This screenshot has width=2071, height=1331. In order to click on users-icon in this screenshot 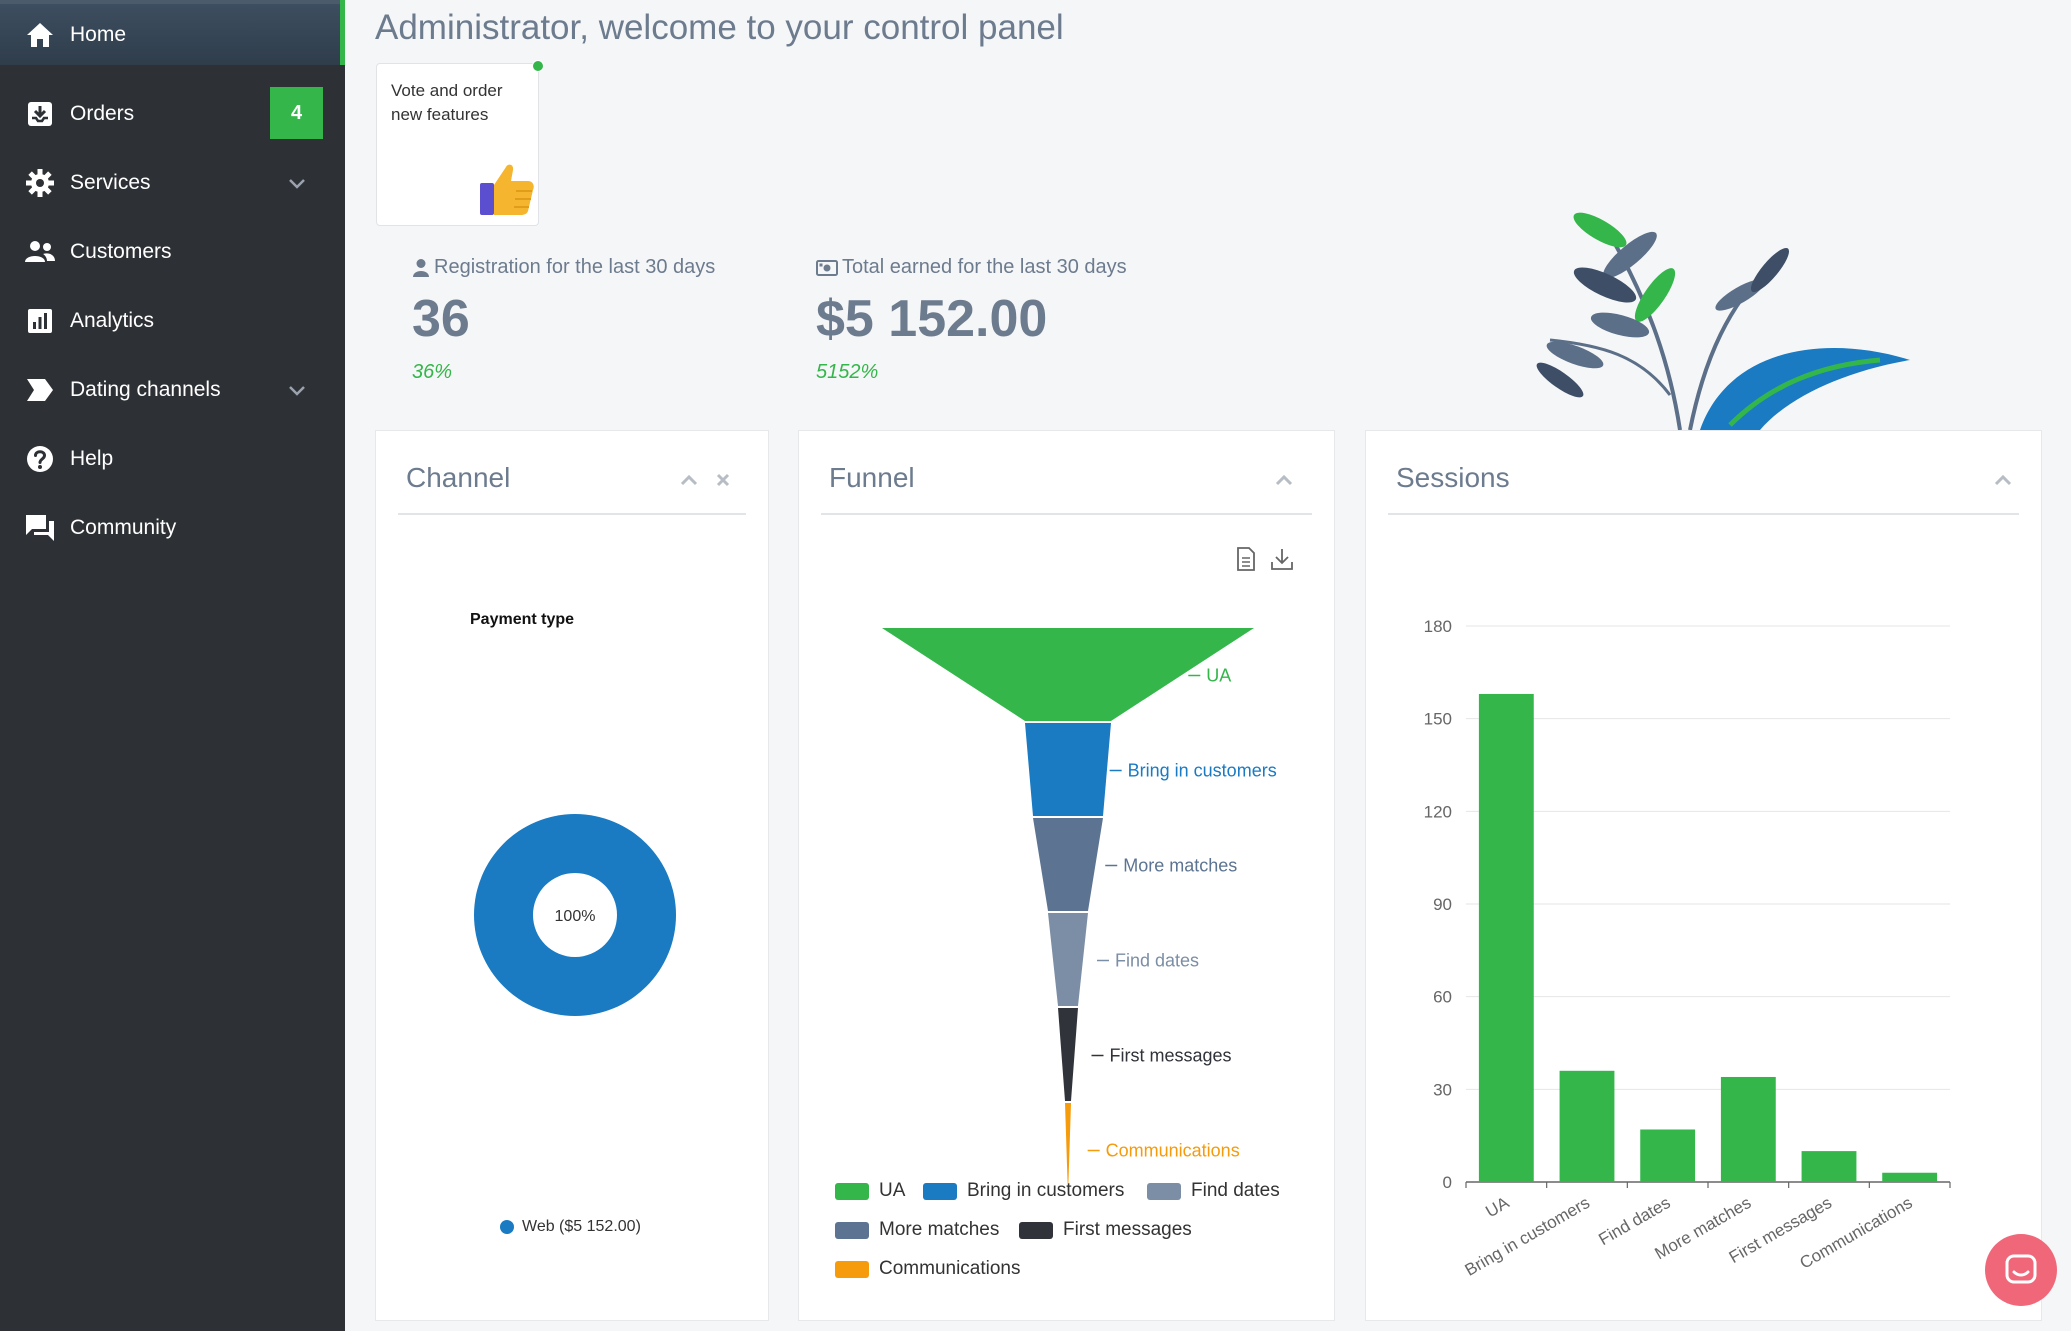, I will do `click(40, 252)`.